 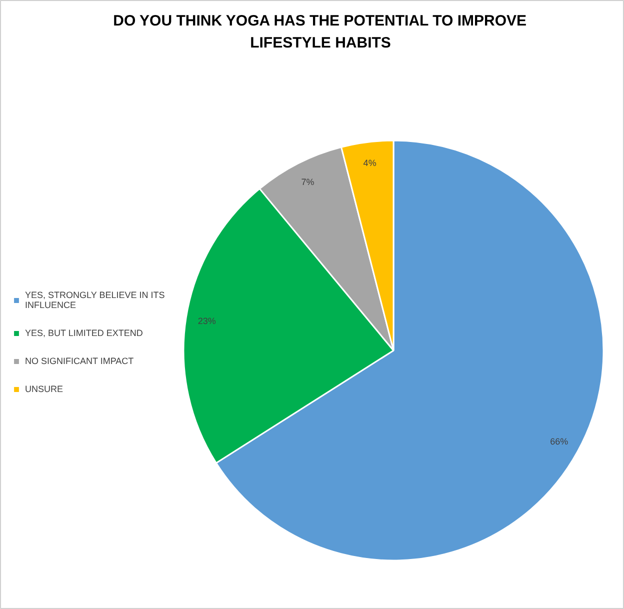 What do you see at coordinates (307, 182) in the screenshot?
I see `data-label: 7%` at bounding box center [307, 182].